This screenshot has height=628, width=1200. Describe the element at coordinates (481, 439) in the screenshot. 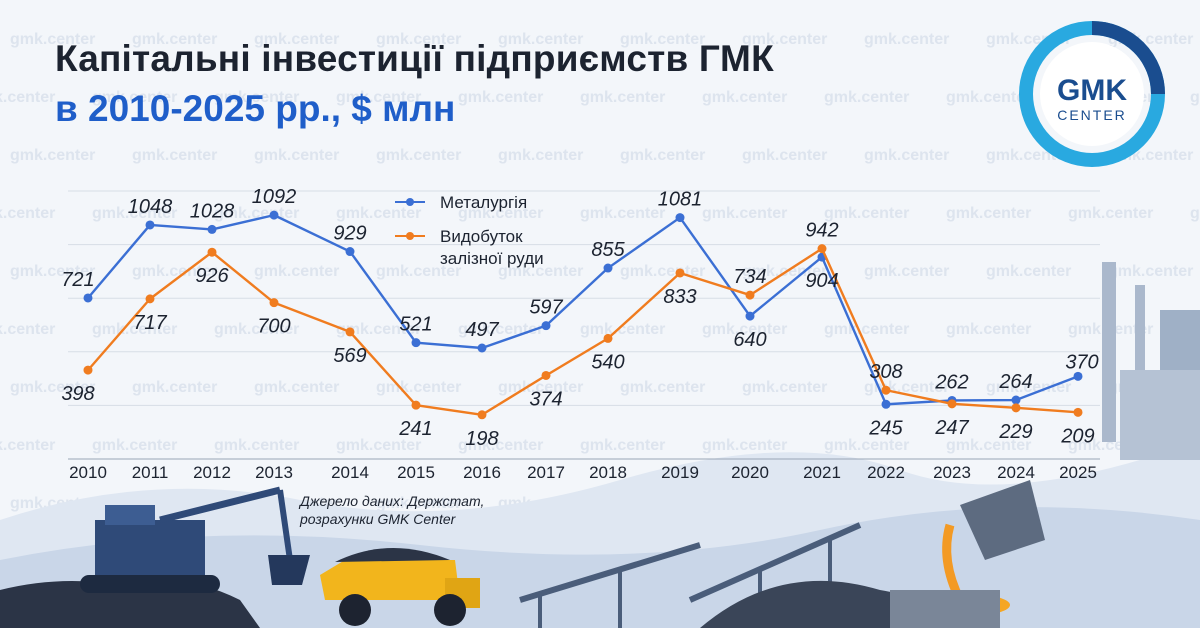

I see `data-label-iron-ore: 198` at that location.